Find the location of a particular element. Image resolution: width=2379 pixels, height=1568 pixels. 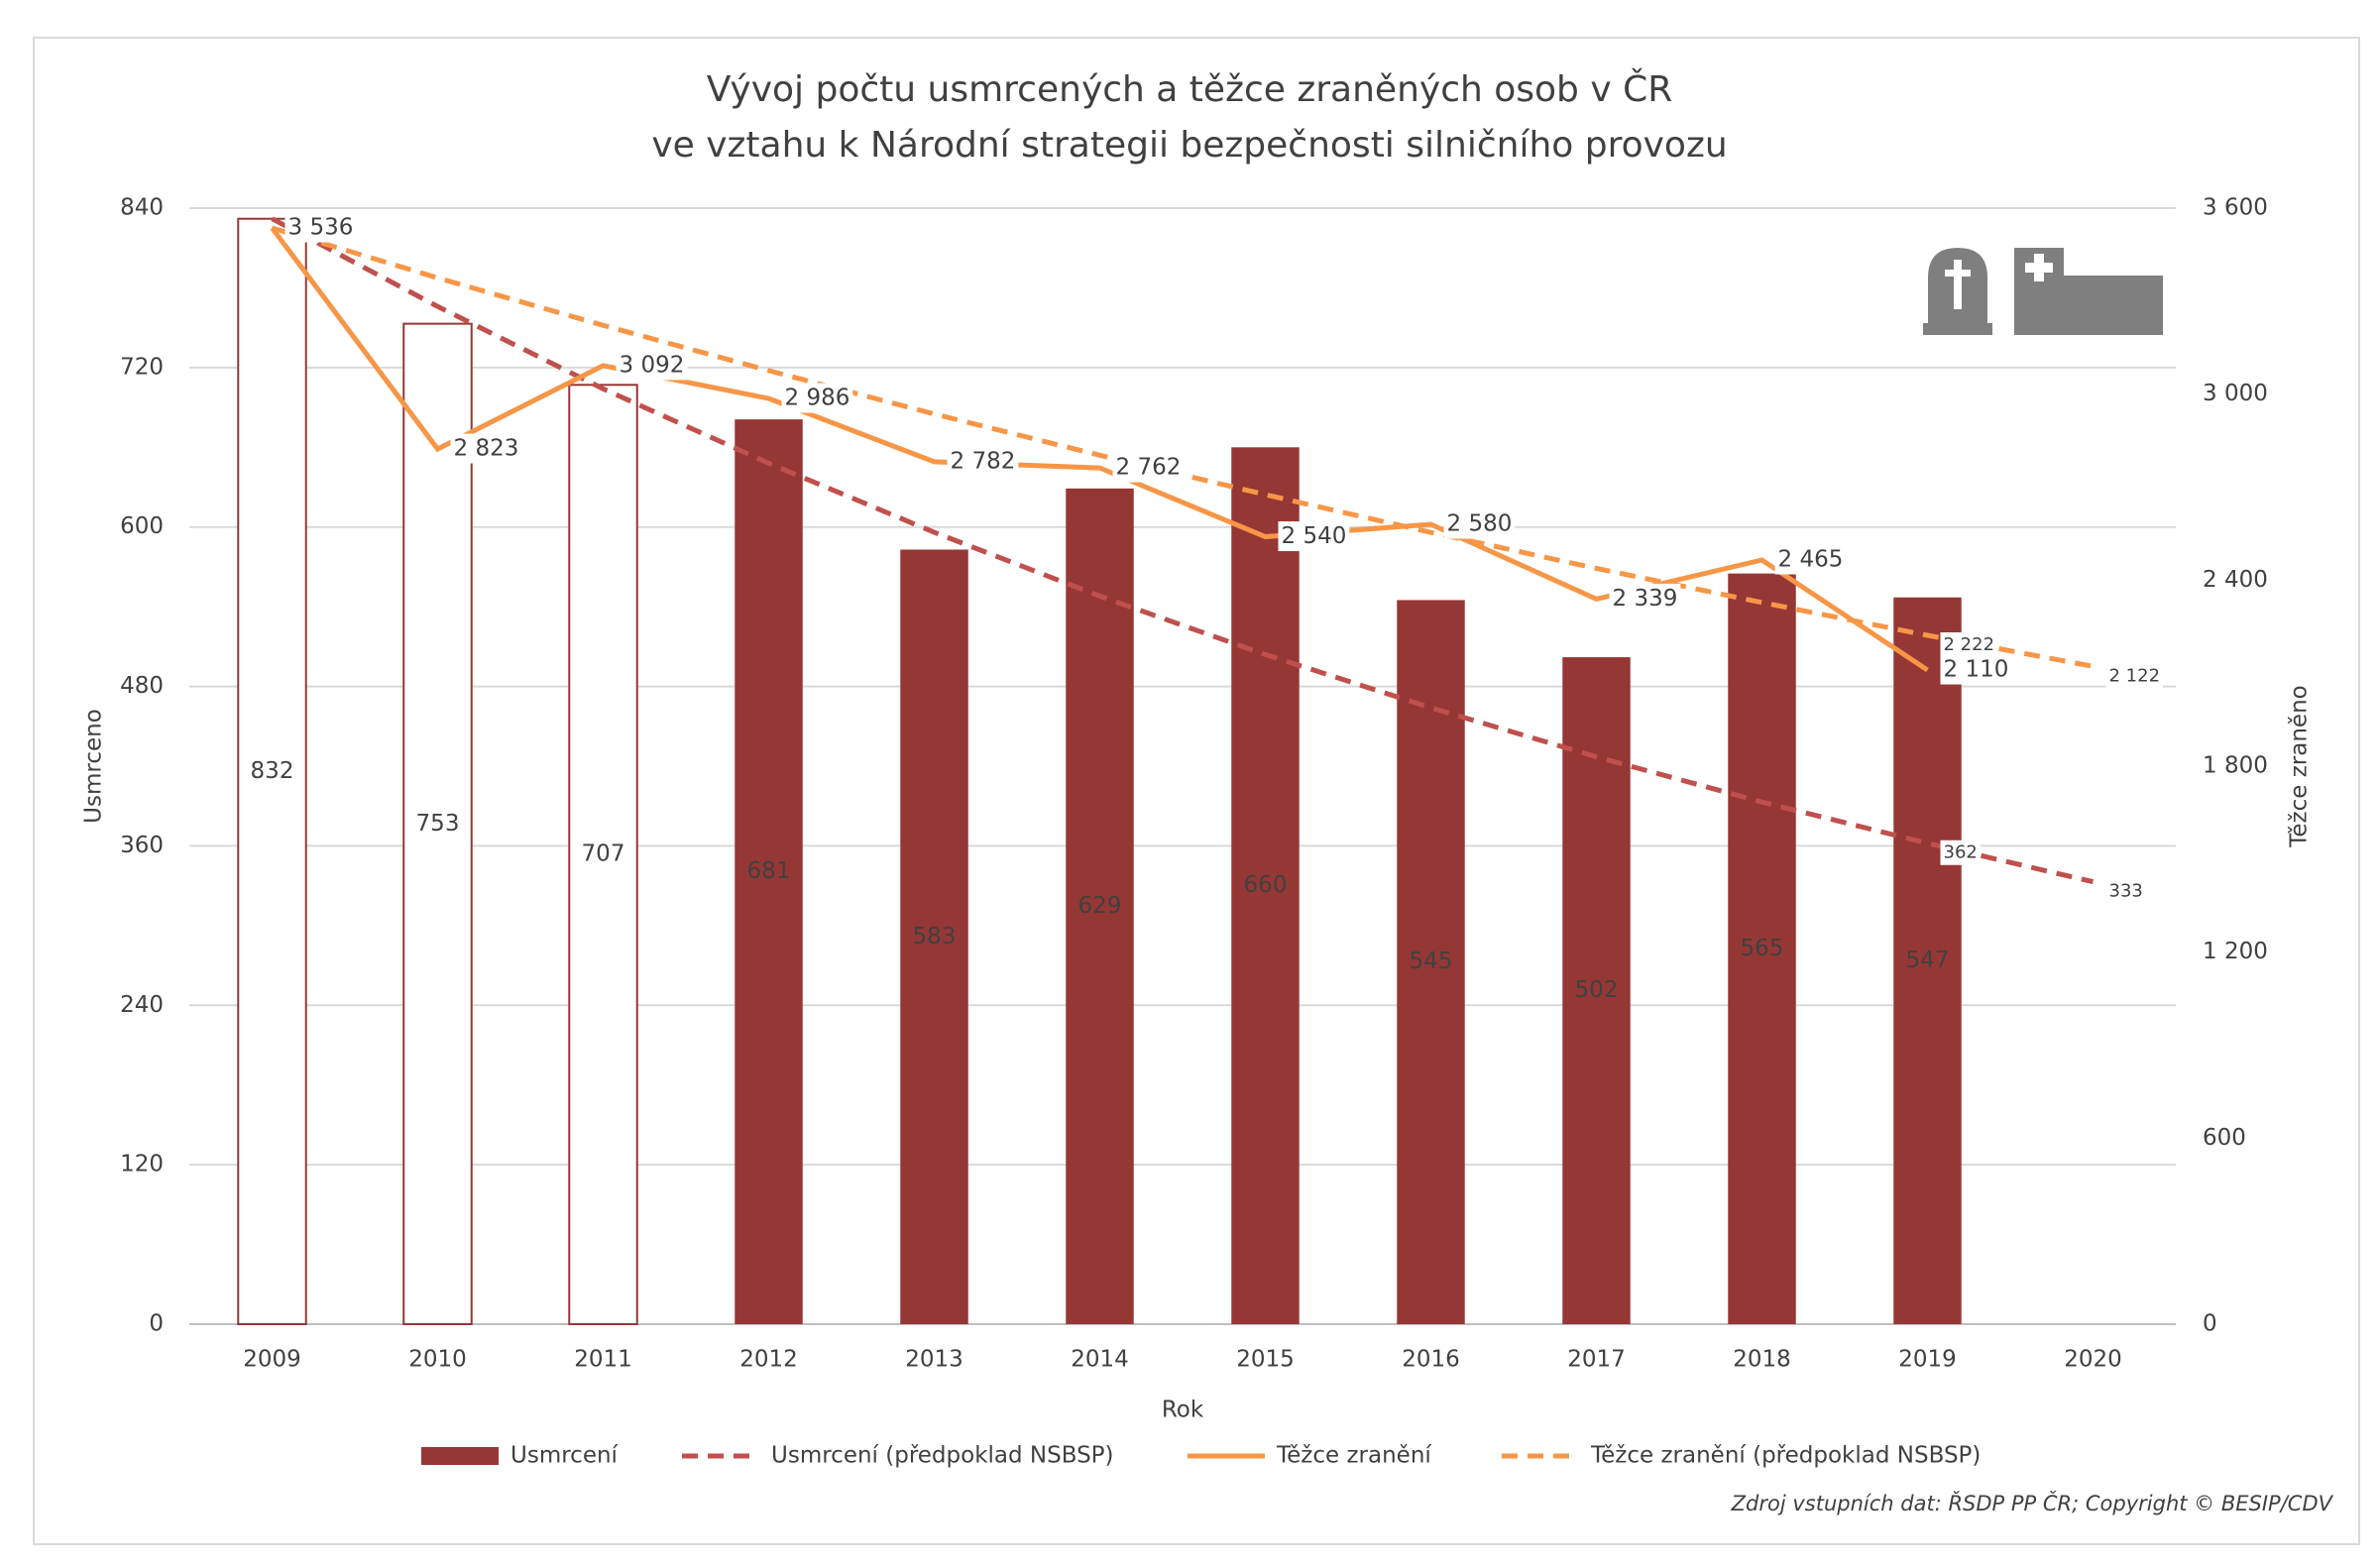

data-label: 2 580 is located at coordinates (1480, 524).